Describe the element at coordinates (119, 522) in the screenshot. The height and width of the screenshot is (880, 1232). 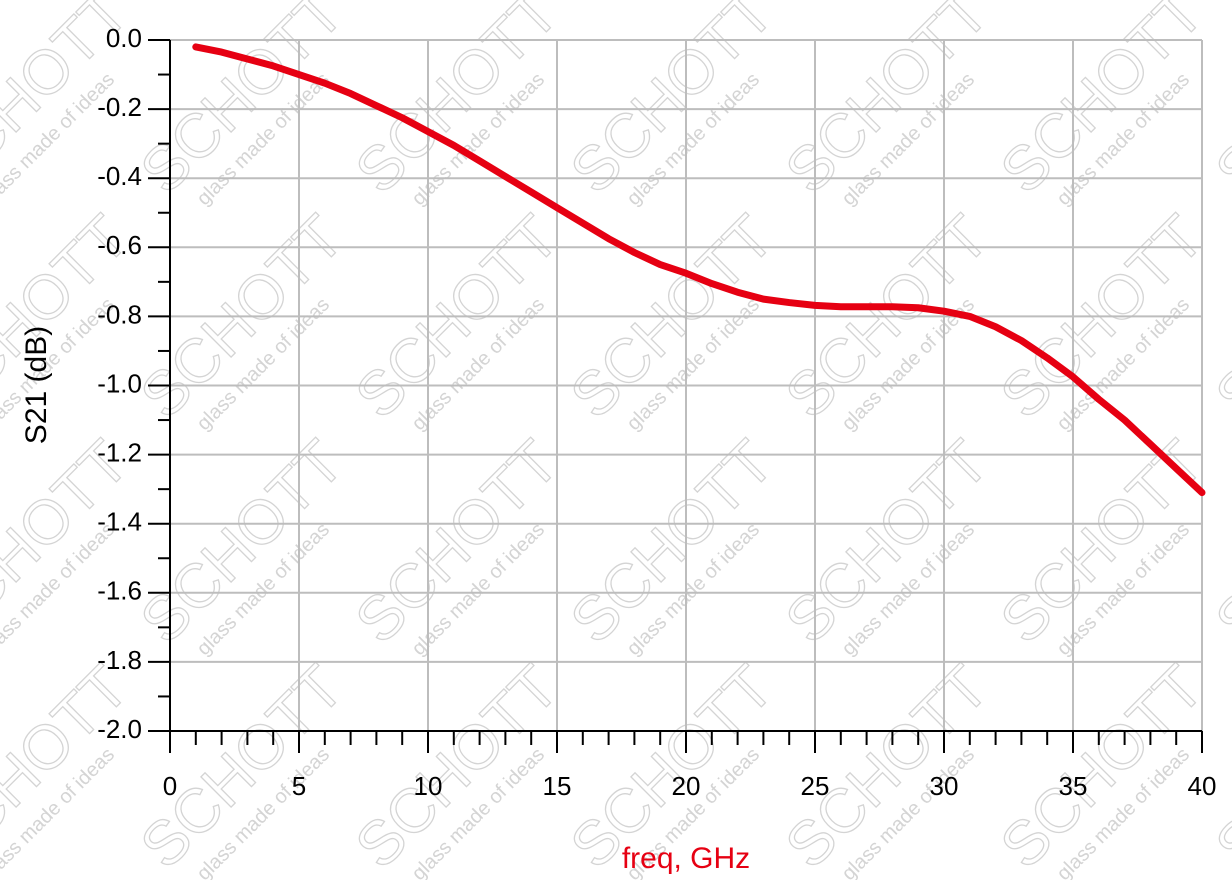
I see `y-tick-label: -1.4` at that location.